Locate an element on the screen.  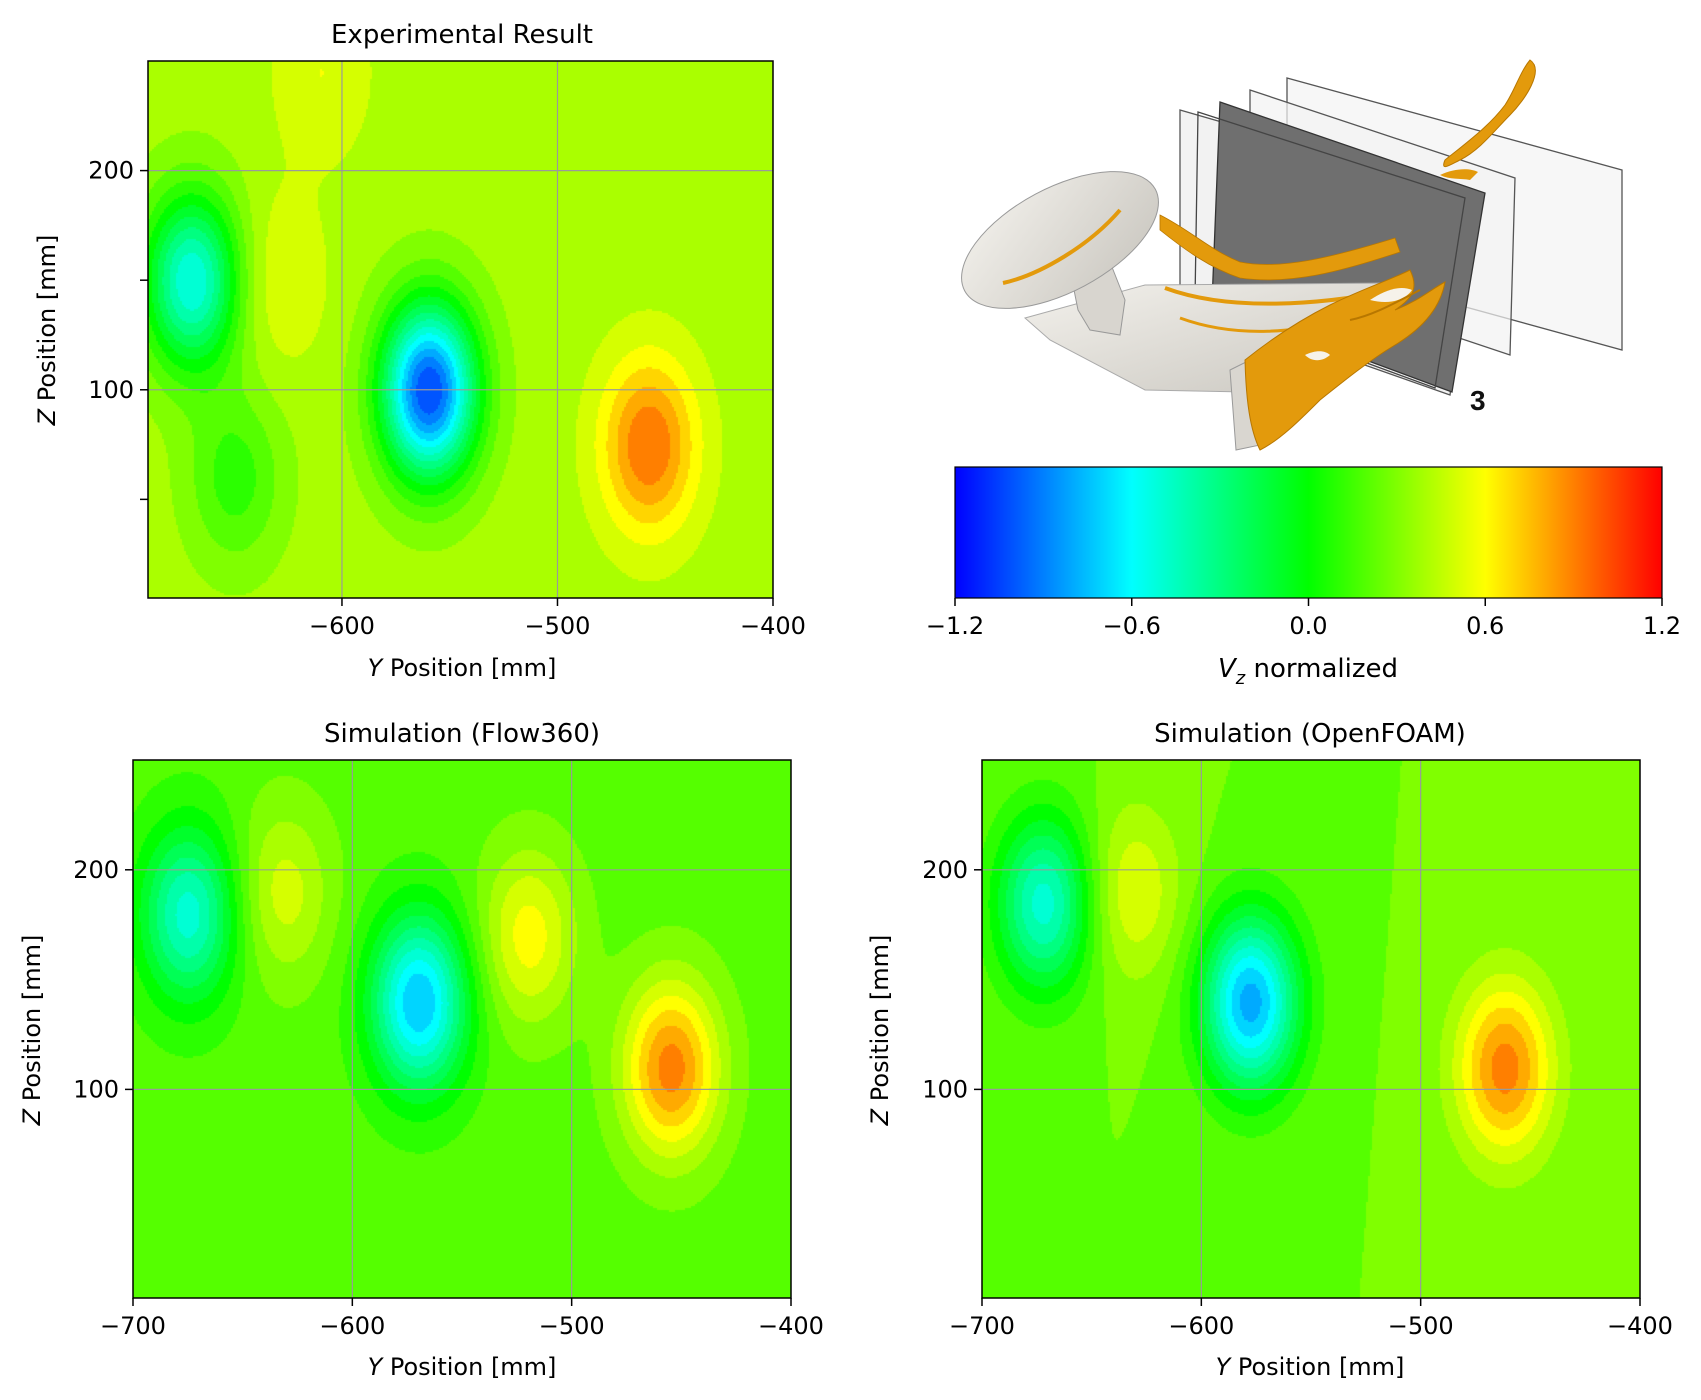
chart-title: Simulation (OpenFOAM) is located at coordinates (1310, 734).